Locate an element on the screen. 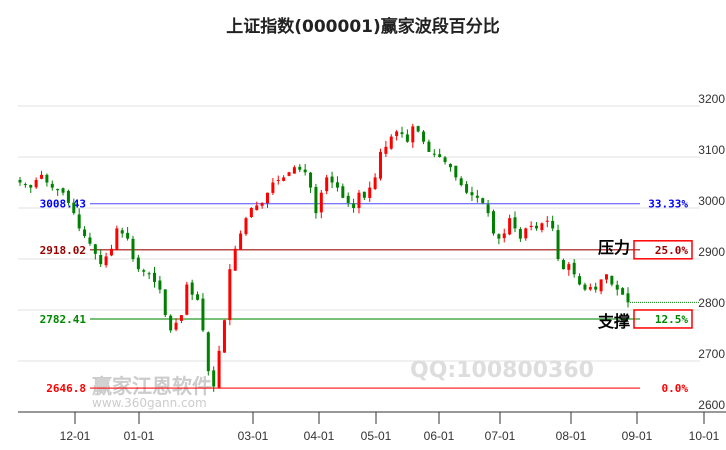 The width and height of the screenshot is (726, 450). watermark-brand: 赢家江恩软件 is located at coordinates (152, 386).